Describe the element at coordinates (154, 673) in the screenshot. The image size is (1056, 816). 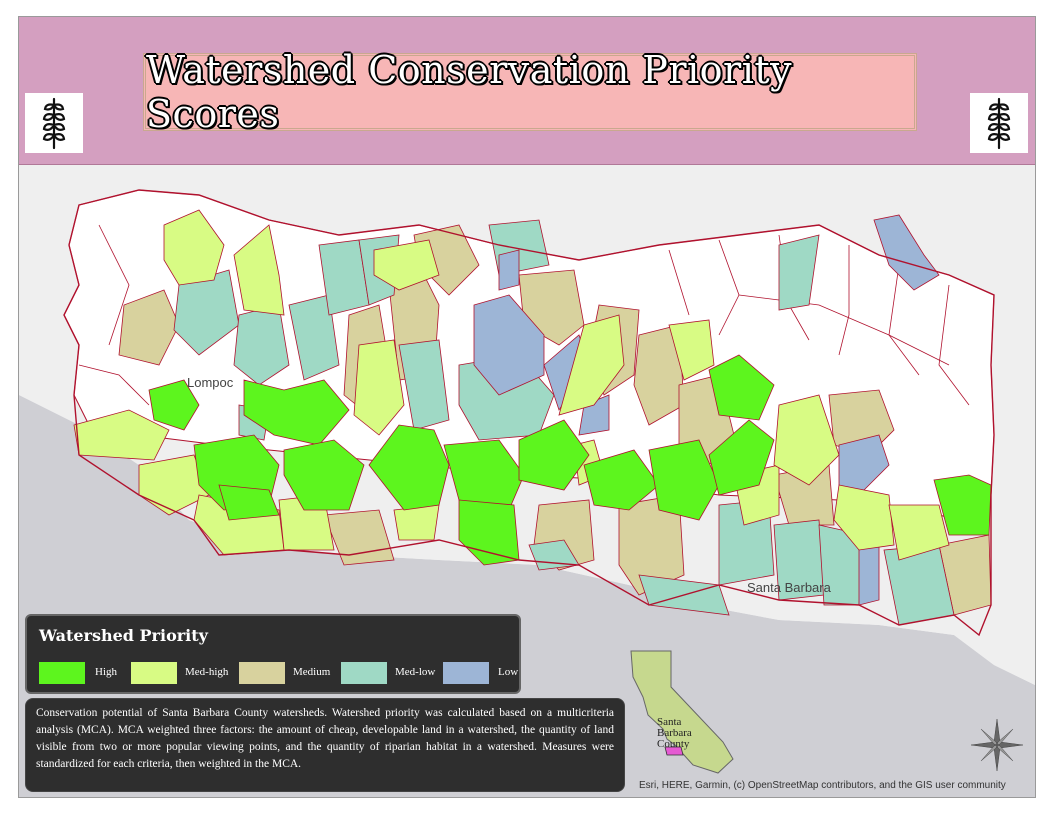
I see `legend-swatch-med-high` at that location.